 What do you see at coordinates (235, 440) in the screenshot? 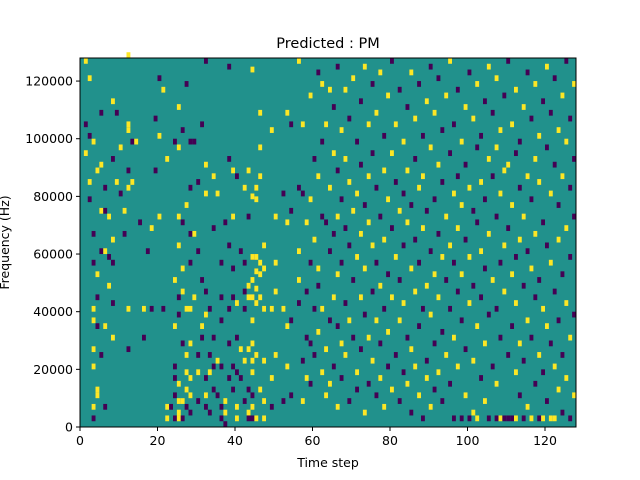
I see `x-tick-label: 40` at bounding box center [235, 440].